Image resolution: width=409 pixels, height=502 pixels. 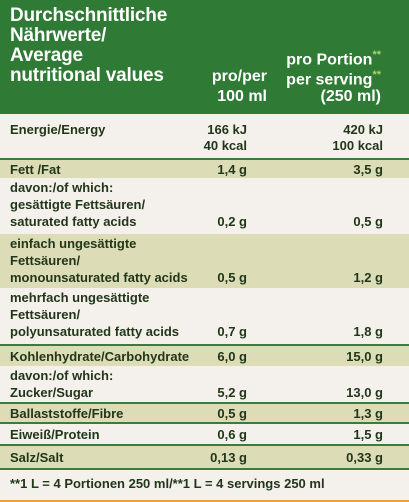 What do you see at coordinates (46, 55) in the screenshot?
I see `title-line-3: Average` at bounding box center [46, 55].